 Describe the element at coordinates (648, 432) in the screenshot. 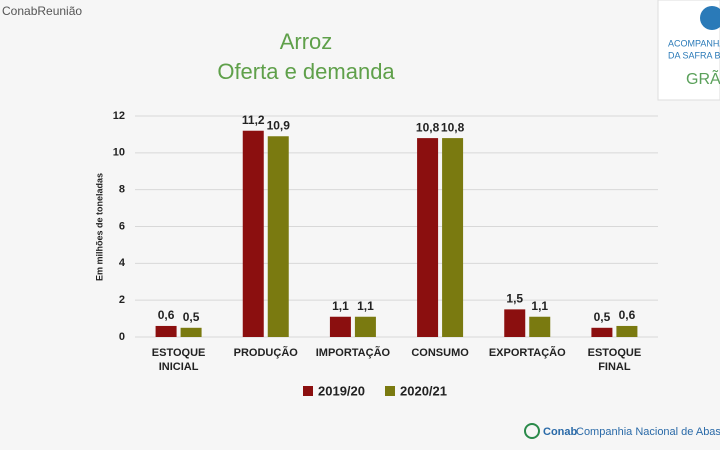

I see `footer-name: Companhia Nacional de Abastec` at that location.